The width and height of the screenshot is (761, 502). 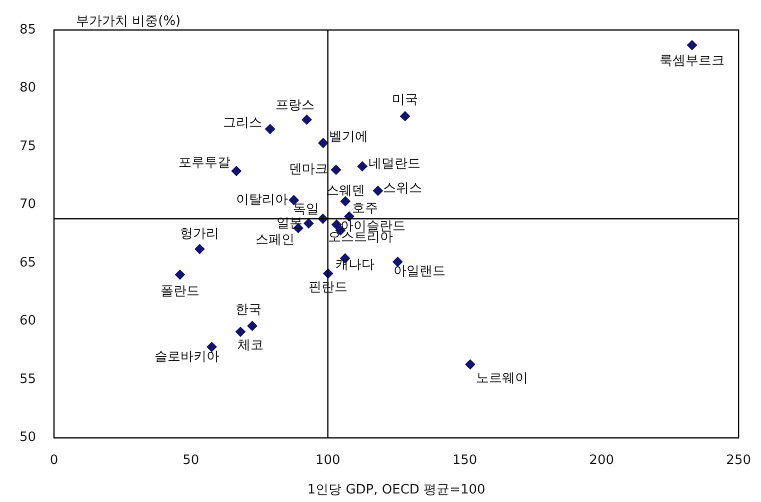 I want to click on annotation: 프랑스, so click(x=294, y=106).